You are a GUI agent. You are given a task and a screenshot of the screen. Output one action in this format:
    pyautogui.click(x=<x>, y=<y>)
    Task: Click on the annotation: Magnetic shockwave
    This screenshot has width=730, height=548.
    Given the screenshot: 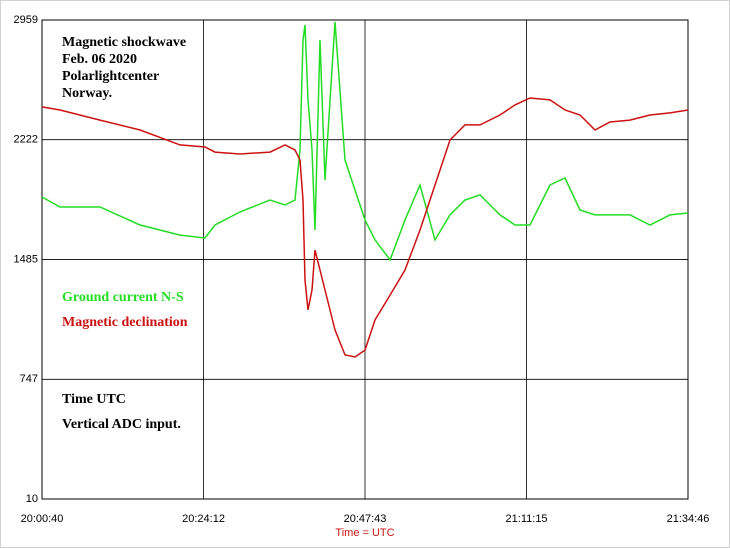 What is the action you would take?
    pyautogui.click(x=124, y=42)
    